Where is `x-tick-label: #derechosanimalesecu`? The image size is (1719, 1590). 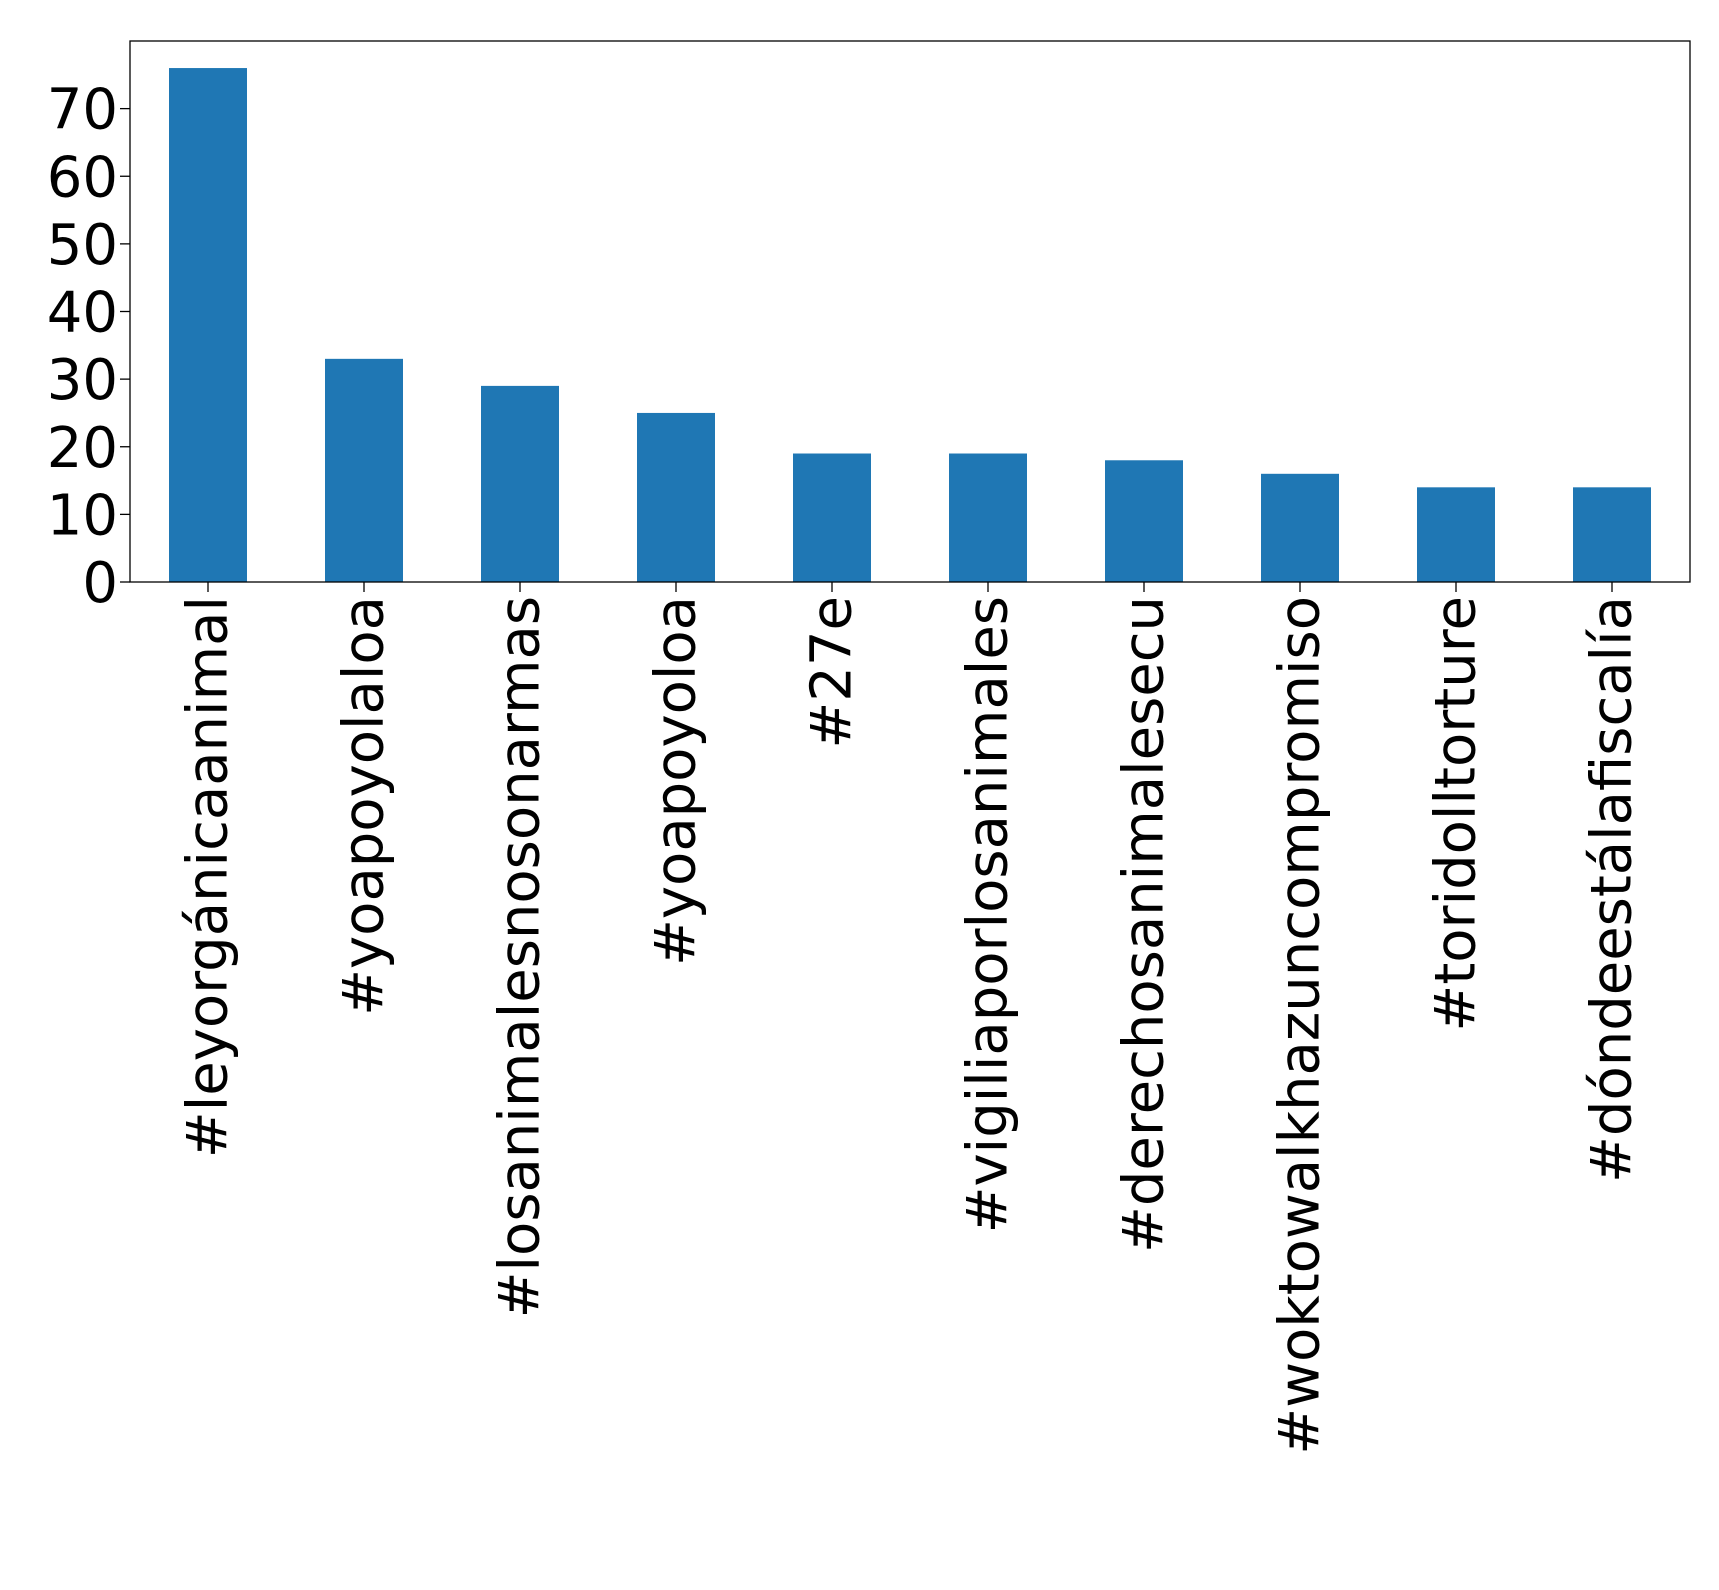 x-tick-label: #derechosanimalesecu is located at coordinates (1144, 924).